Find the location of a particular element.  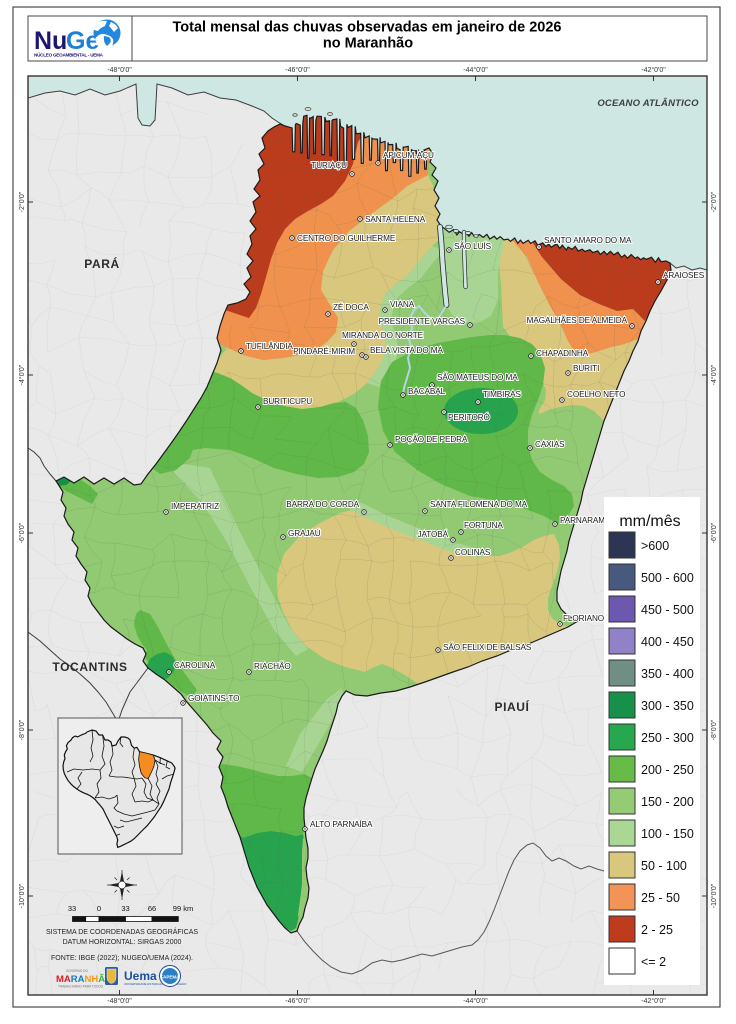

svg-text: ZÉ DOCA is located at coordinates (351, 307).